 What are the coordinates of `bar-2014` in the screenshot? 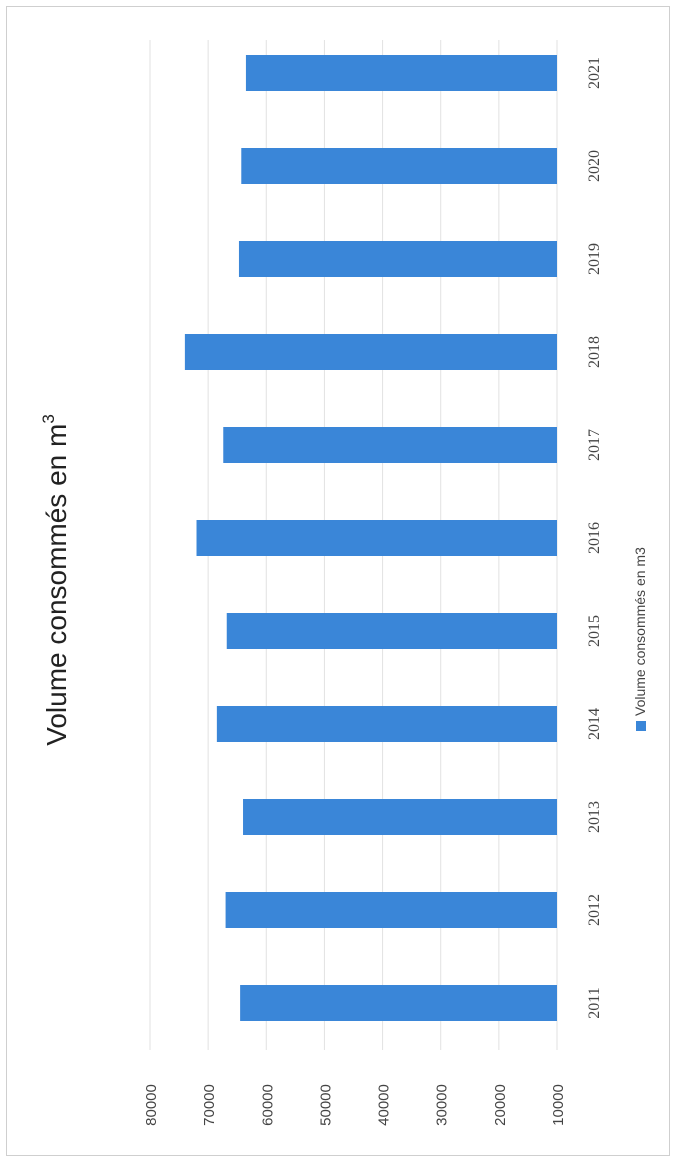 It's located at (386, 724).